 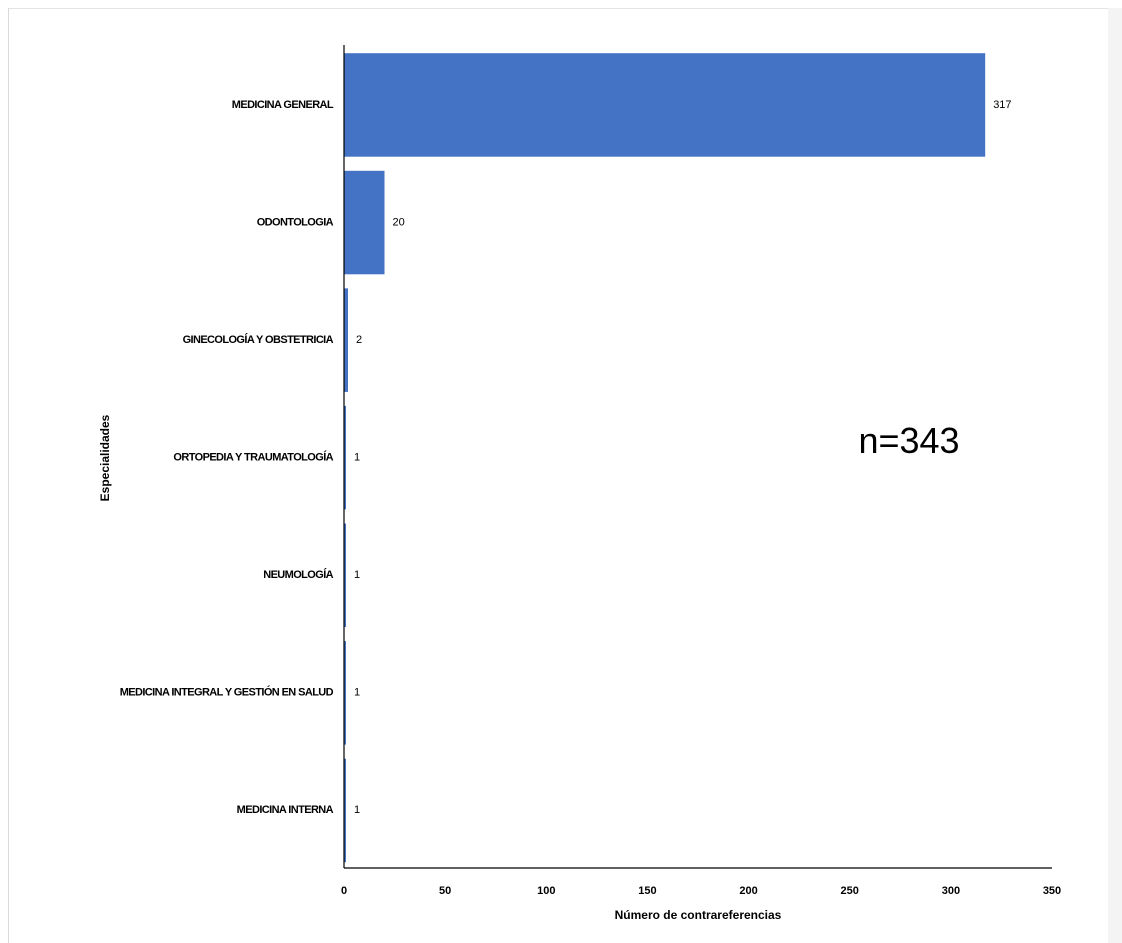 What do you see at coordinates (1002, 105) in the screenshot?
I see `data-label: 317` at bounding box center [1002, 105].